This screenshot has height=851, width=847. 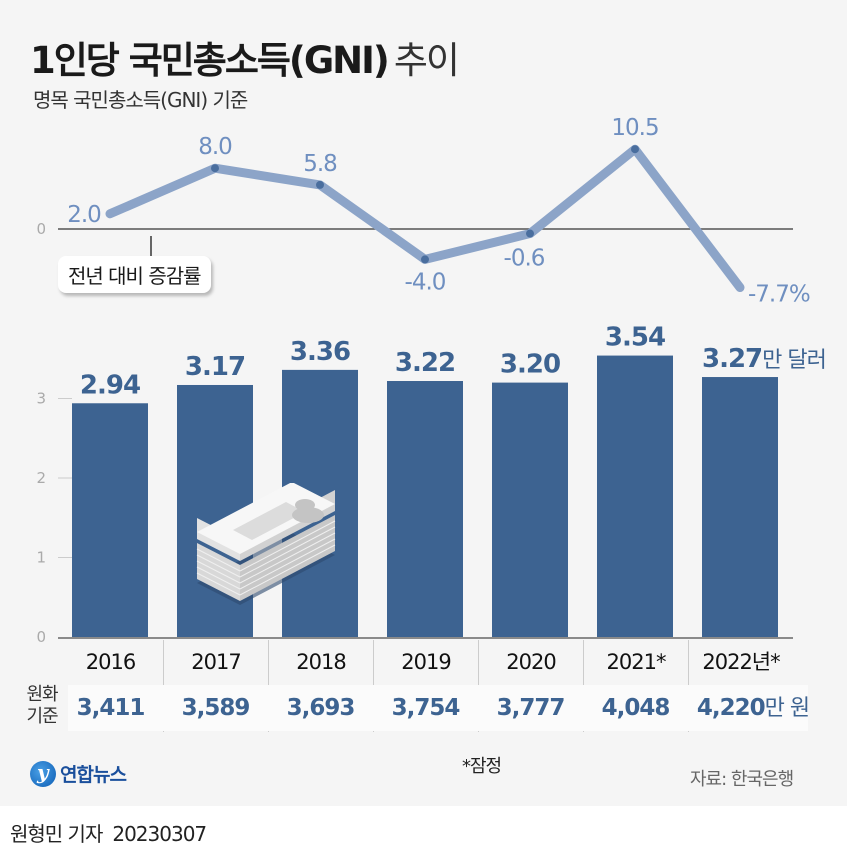 I want to click on bar-data-label: 3.54, so click(x=635, y=338).